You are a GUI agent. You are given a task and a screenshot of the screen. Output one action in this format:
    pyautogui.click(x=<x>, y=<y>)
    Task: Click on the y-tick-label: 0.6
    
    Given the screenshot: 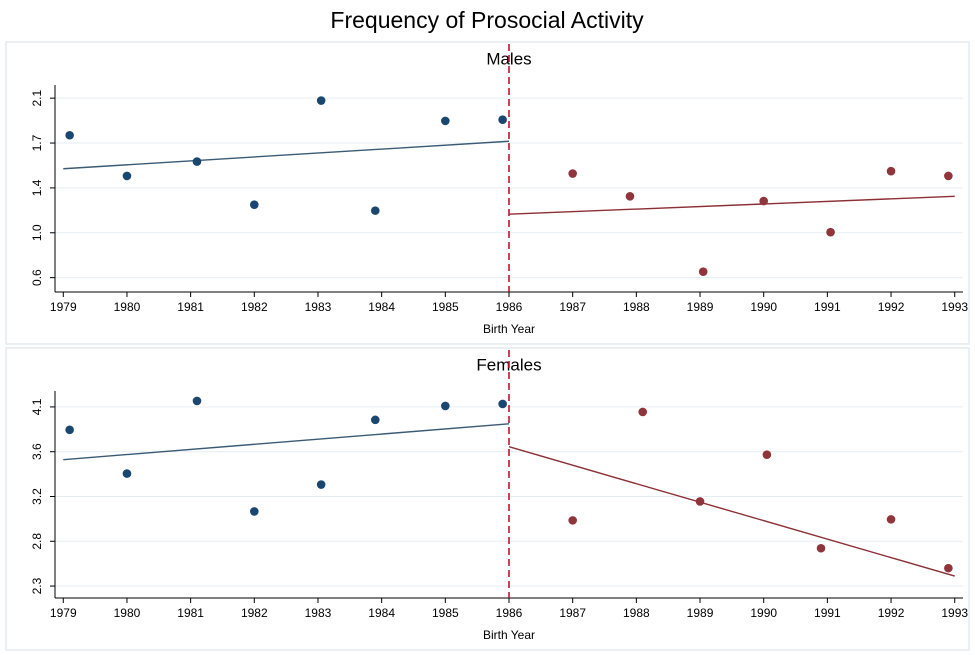 What is the action you would take?
    pyautogui.click(x=37, y=277)
    